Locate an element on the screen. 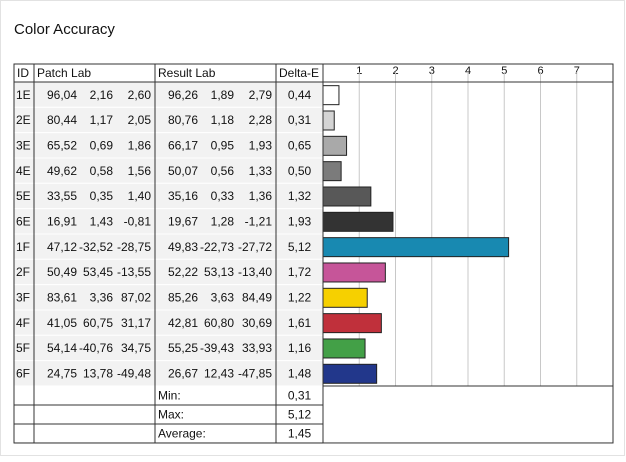 The image size is (626, 462). lab-value: 96,04 is located at coordinates (62, 95).